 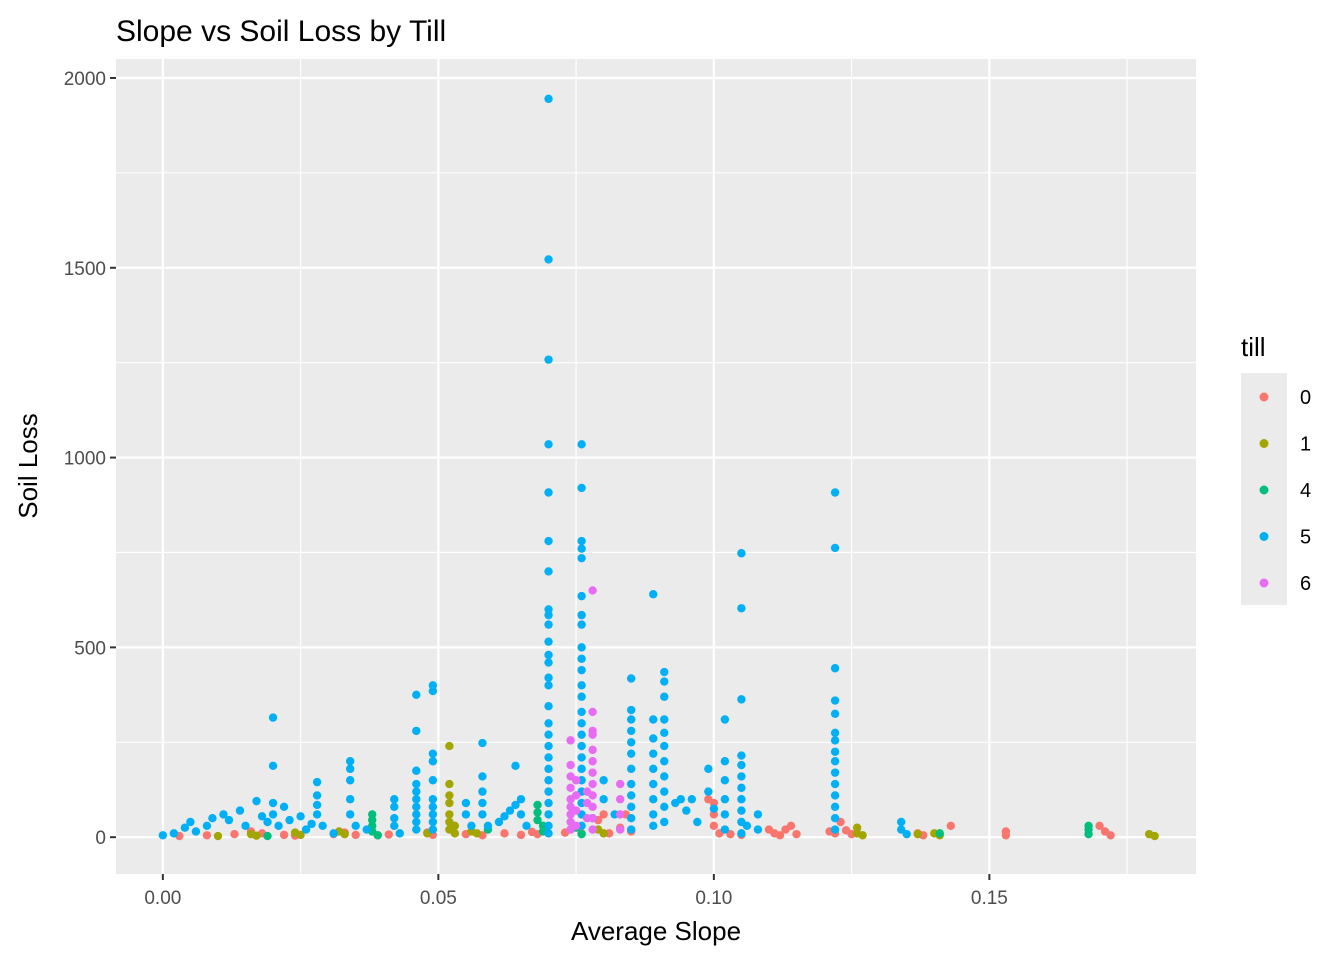 What do you see at coordinates (85, 79) in the screenshot?
I see `y-tick-label: 2000` at bounding box center [85, 79].